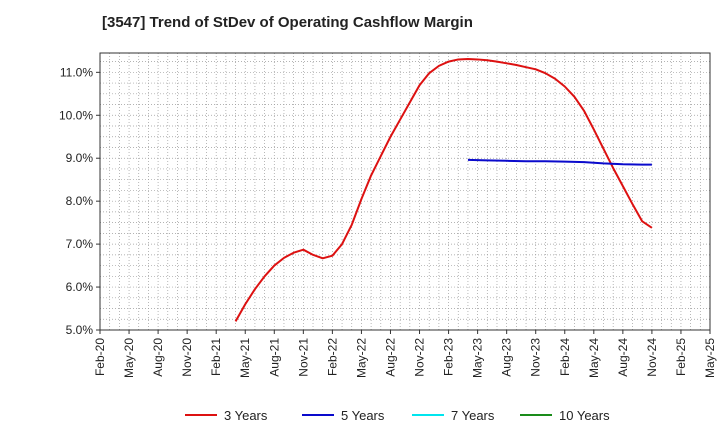 This screenshot has height=440, width=720. I want to click on x-tick-label: May-21, so click(245, 358).